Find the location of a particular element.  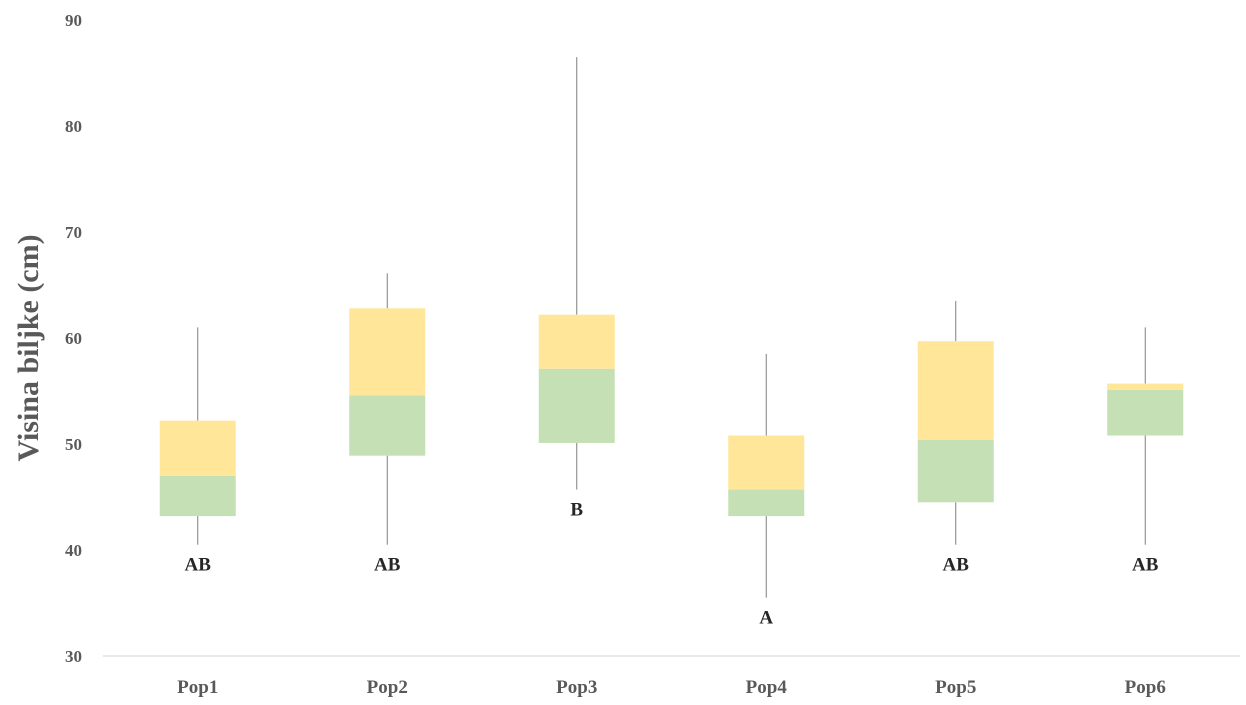

x-tick-label: Pop6 is located at coordinates (1145, 687).